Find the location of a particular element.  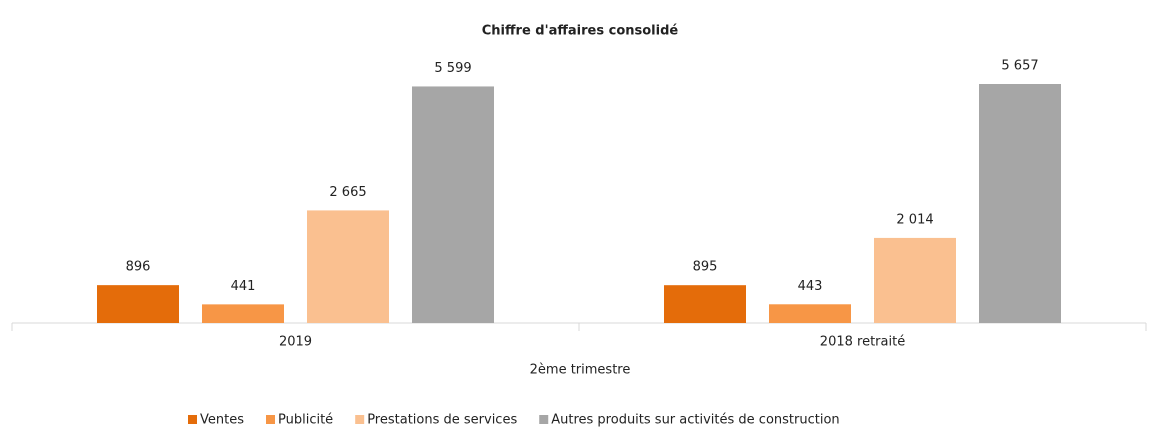

data-label: 2 014 is located at coordinates (914, 219).